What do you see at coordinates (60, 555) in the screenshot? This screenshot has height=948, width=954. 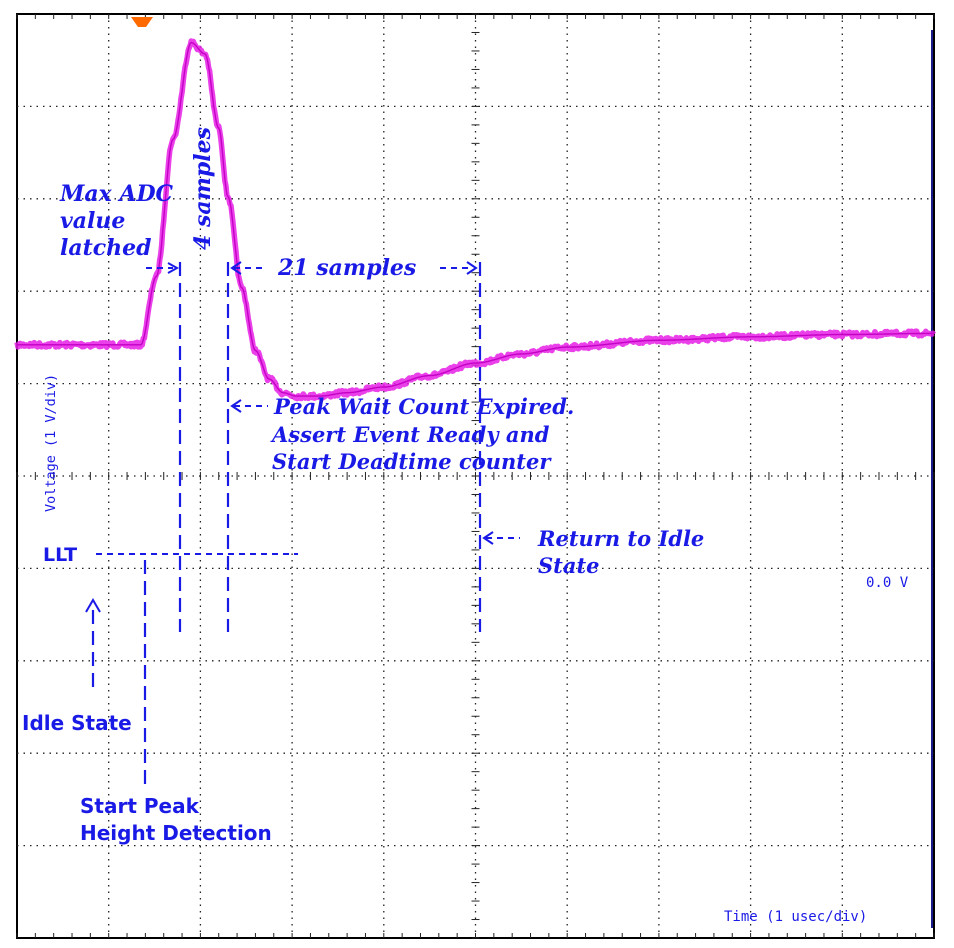 I see `llt-label: LLT` at bounding box center [60, 555].